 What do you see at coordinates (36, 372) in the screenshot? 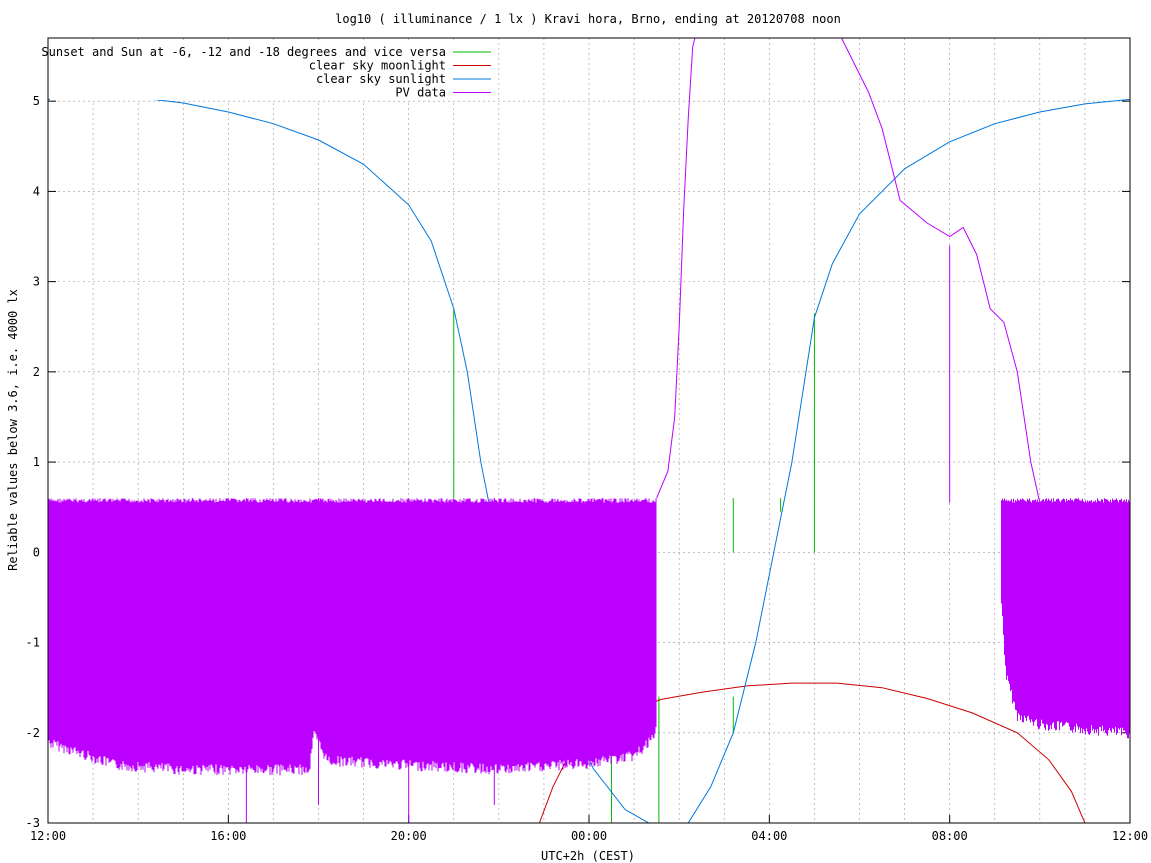
I see `y-tick-label: 2` at bounding box center [36, 372].